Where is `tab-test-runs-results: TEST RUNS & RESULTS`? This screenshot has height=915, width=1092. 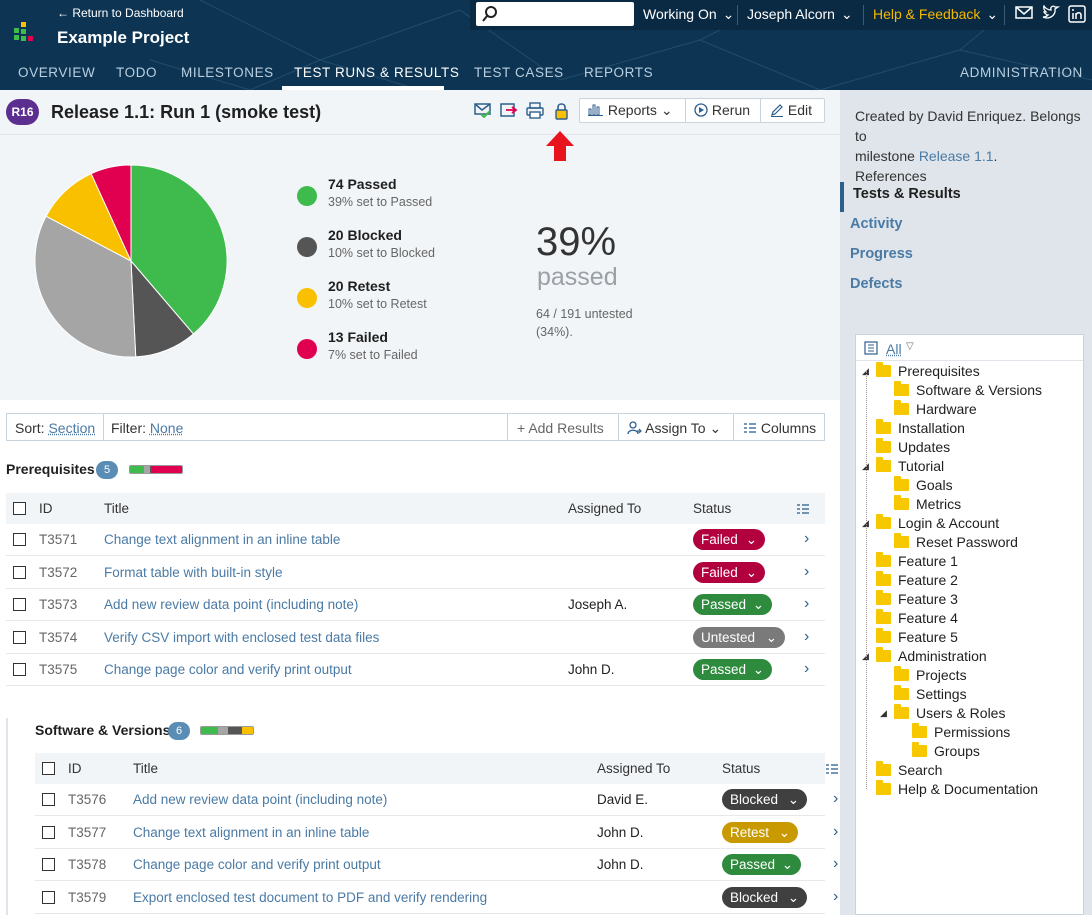 tab-test-runs-results: TEST RUNS & RESULTS is located at coordinates (377, 72).